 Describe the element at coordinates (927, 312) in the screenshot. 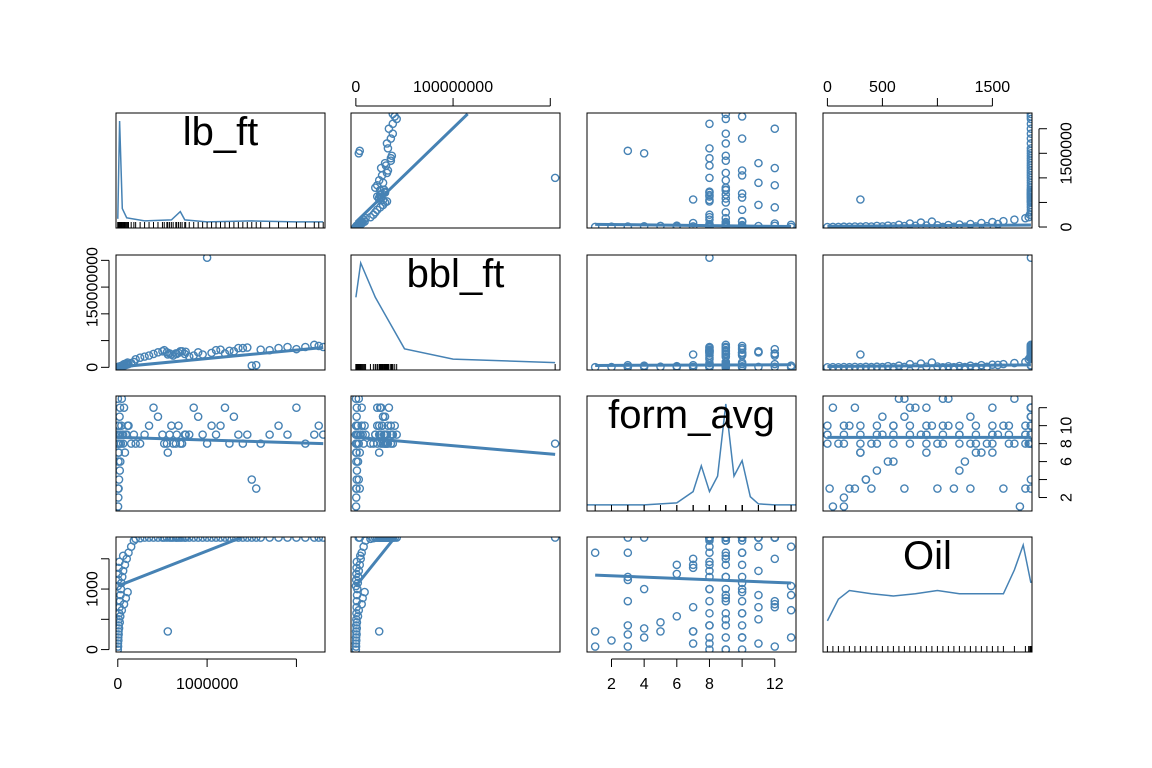

I see `panel-bbl_ft-vs-Oil` at that location.